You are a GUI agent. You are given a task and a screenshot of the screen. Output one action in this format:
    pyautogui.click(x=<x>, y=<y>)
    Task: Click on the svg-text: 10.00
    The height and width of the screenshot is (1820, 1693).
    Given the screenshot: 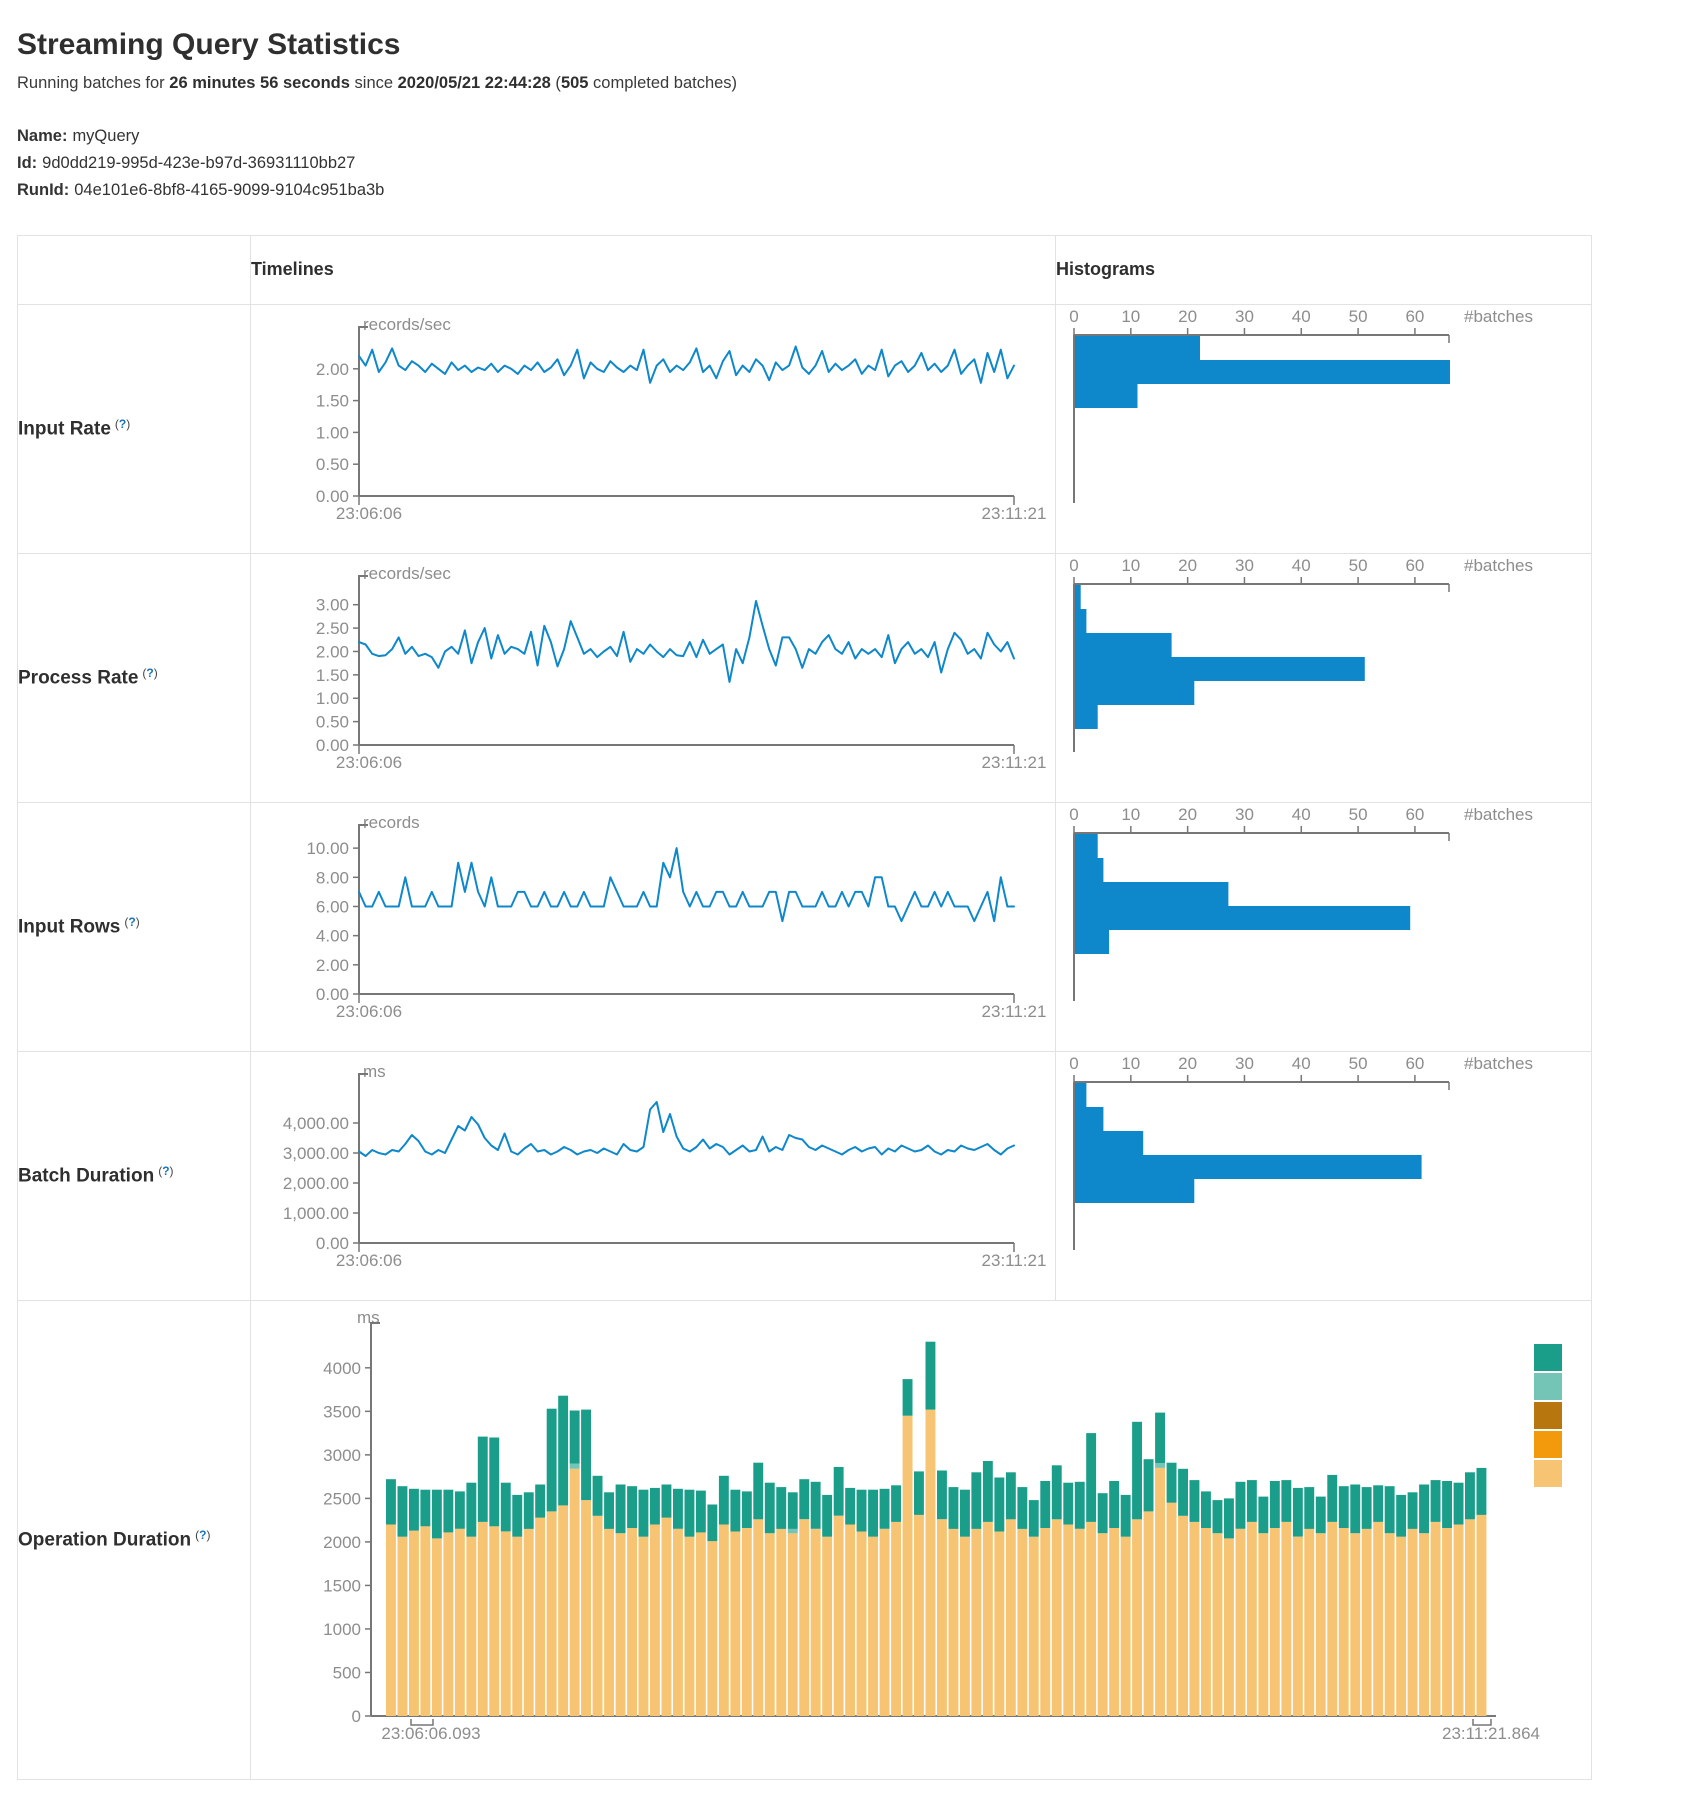 What is the action you would take?
    pyautogui.click(x=327, y=848)
    